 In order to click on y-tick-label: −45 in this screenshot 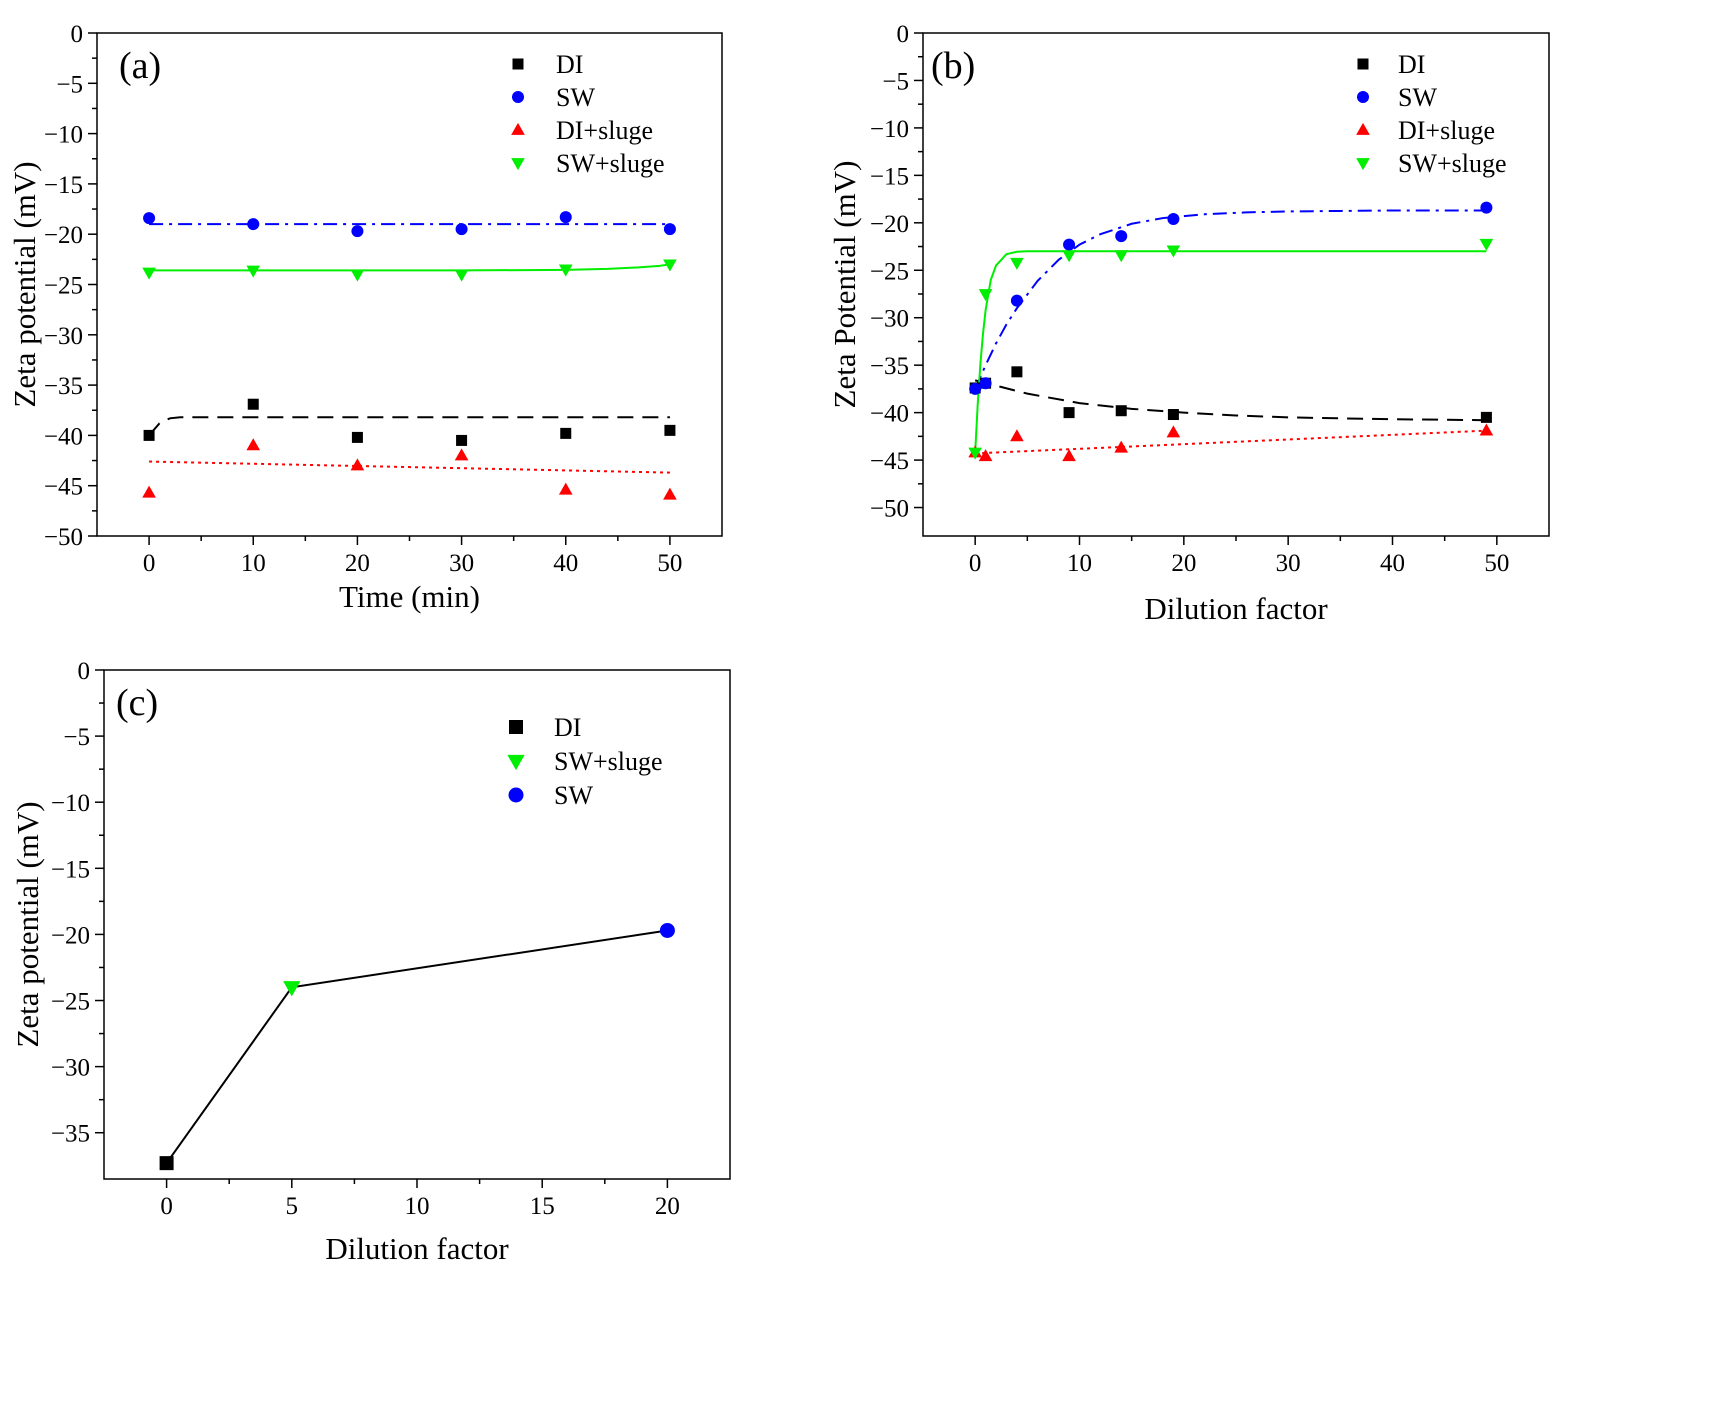, I will do `click(63, 487)`.